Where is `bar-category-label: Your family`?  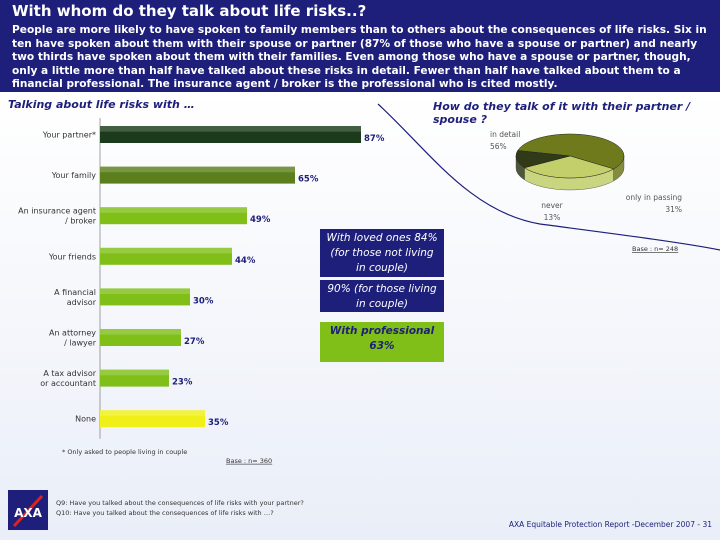
bar-category-label: Your family is located at coordinates (74, 175).